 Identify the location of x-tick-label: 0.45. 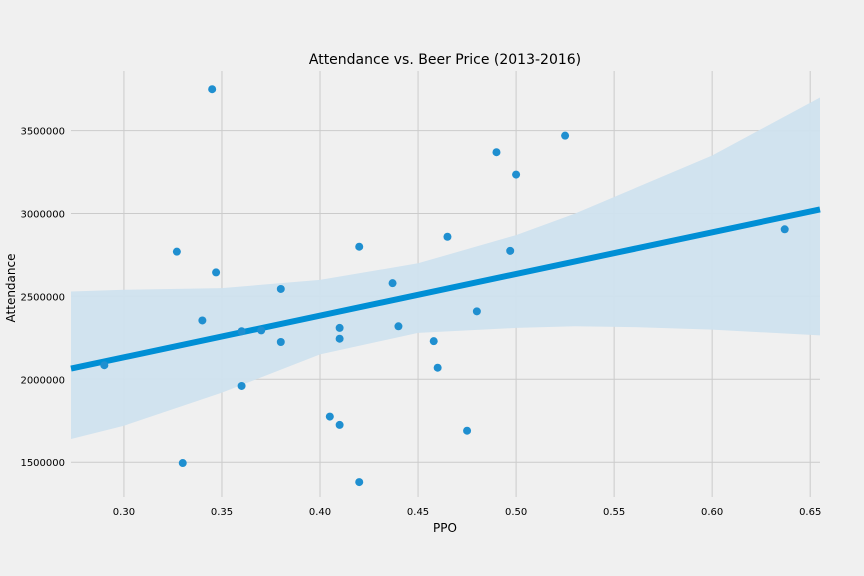
(418, 512).